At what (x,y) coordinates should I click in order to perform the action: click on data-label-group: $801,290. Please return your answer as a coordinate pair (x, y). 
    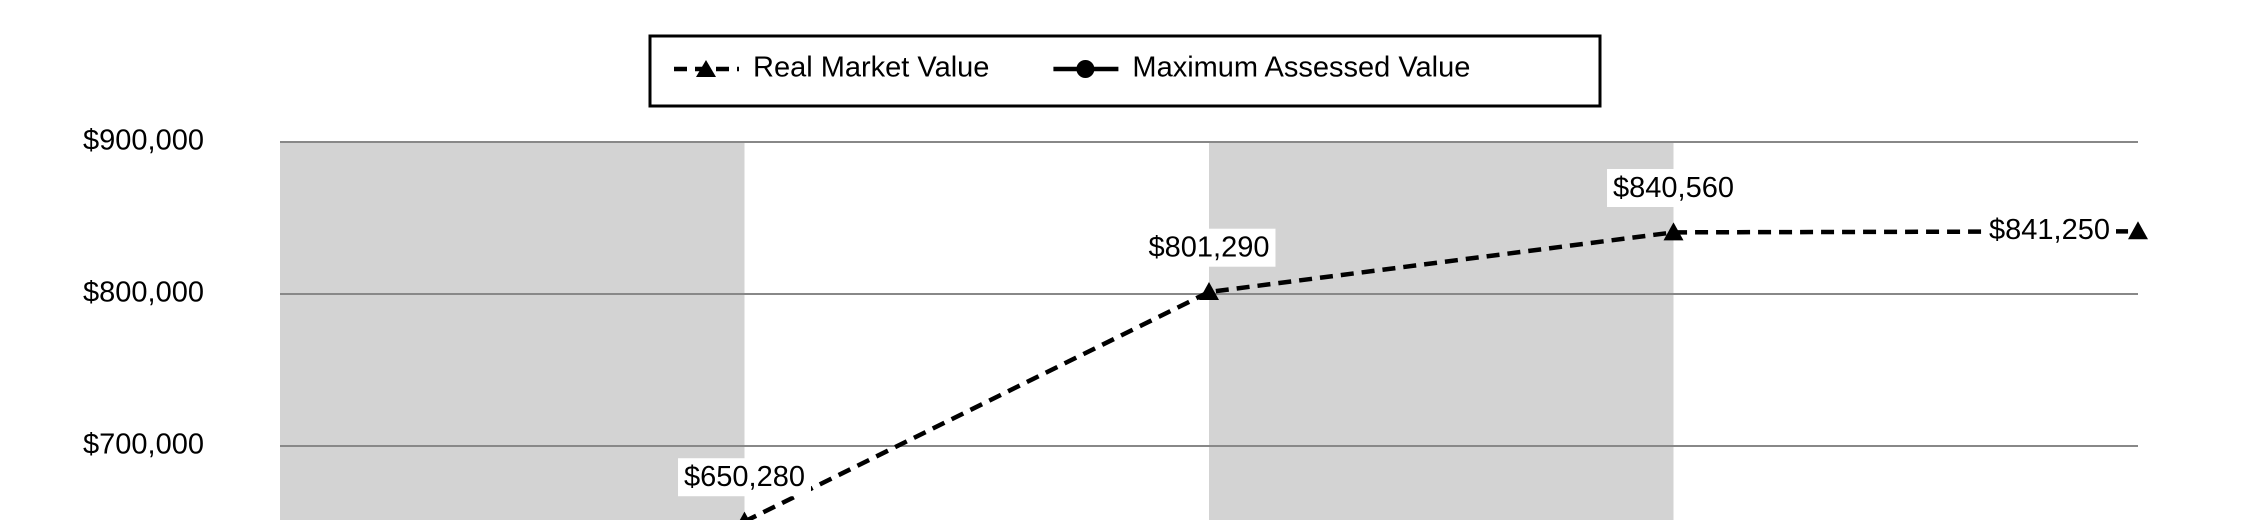
    Looking at the image, I should click on (1209, 247).